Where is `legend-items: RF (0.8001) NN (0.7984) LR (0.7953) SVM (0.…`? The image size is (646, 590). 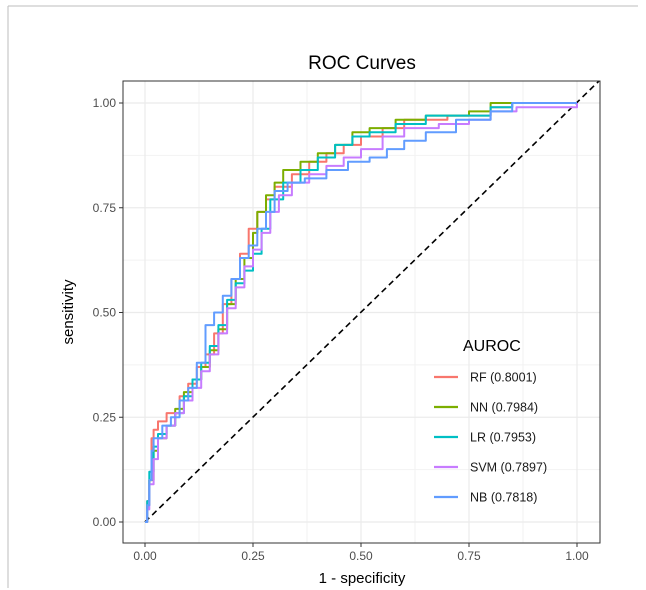
legend-items: RF (0.8001) NN (0.7984) LR (0.7953) SVM (0.… is located at coordinates (490, 438).